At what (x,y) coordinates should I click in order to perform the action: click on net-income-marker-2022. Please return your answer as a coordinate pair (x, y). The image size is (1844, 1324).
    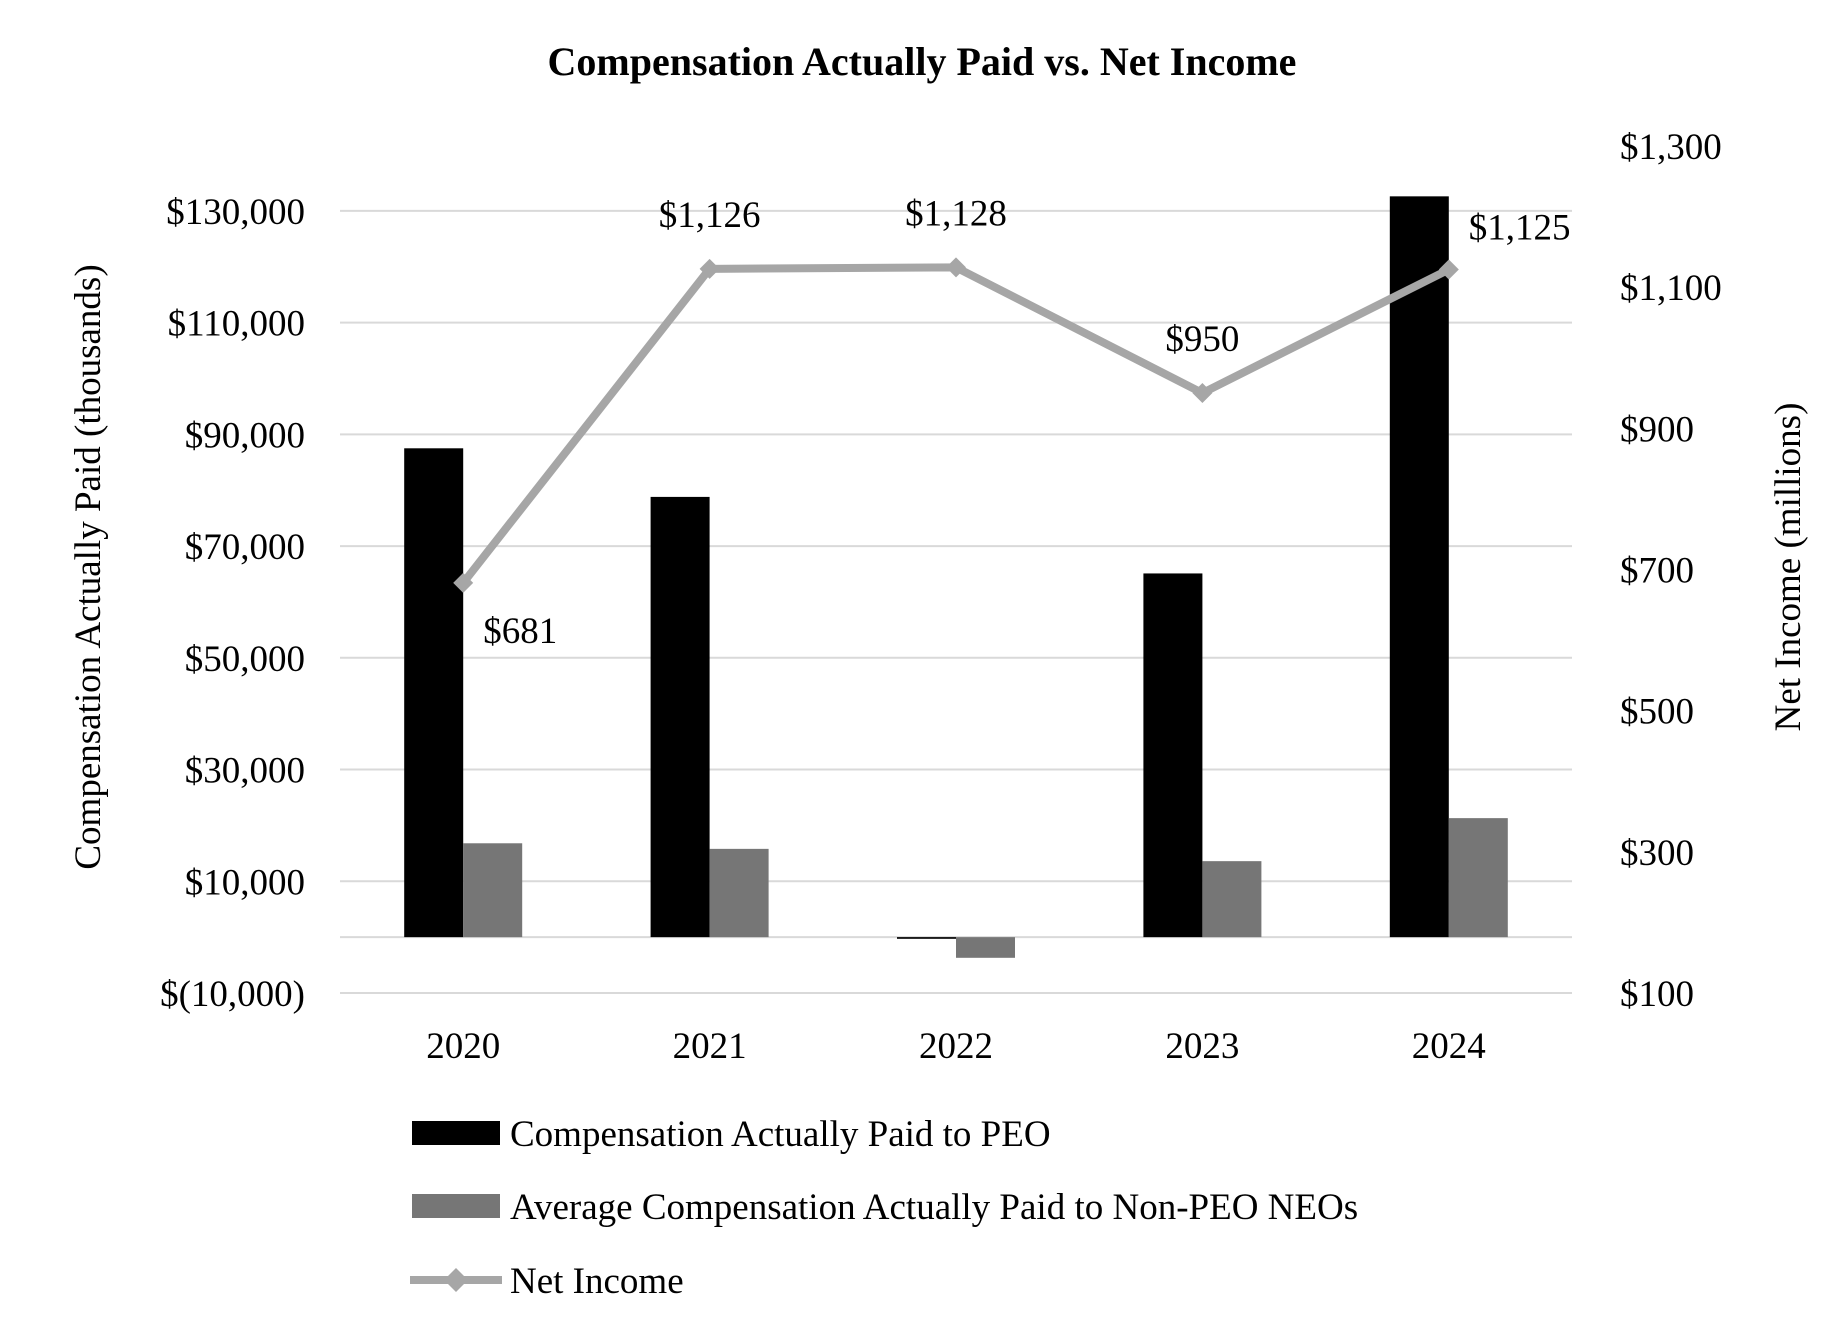
    Looking at the image, I should click on (956, 267).